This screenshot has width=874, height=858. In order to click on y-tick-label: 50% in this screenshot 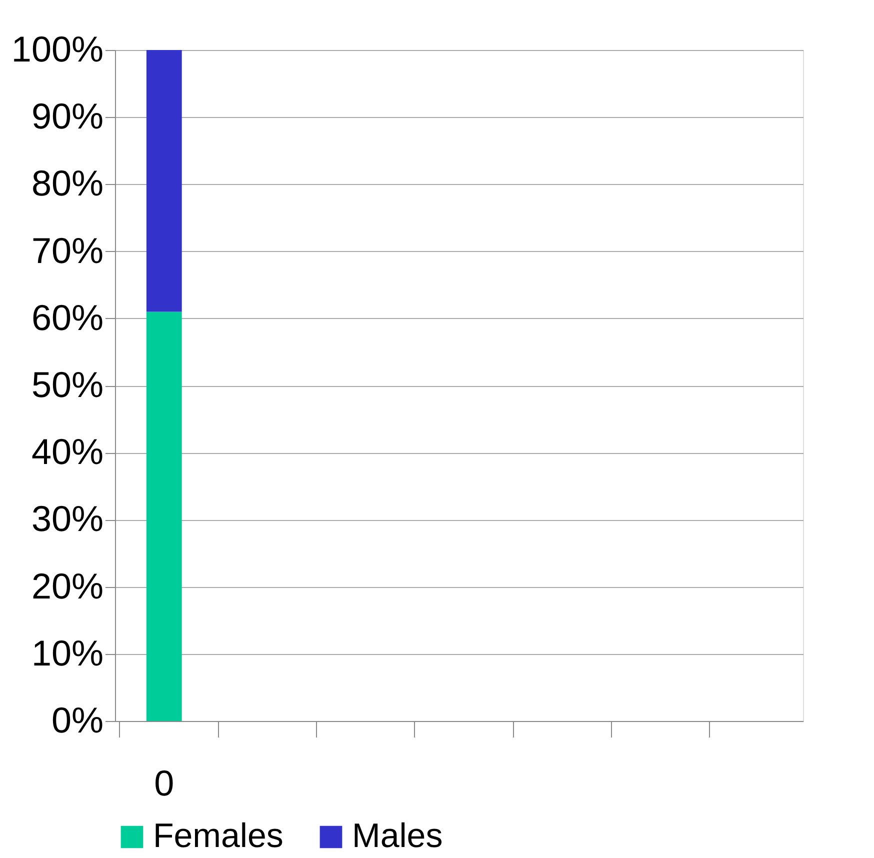, I will do `click(67, 384)`.